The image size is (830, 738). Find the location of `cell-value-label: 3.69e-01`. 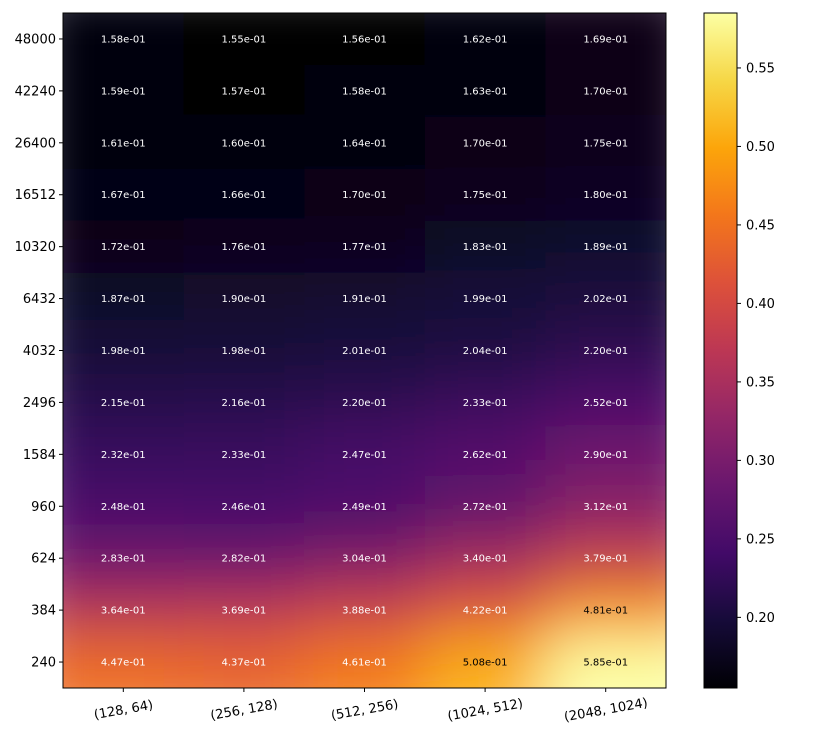

cell-value-label: 3.69e-01 is located at coordinates (244, 611).